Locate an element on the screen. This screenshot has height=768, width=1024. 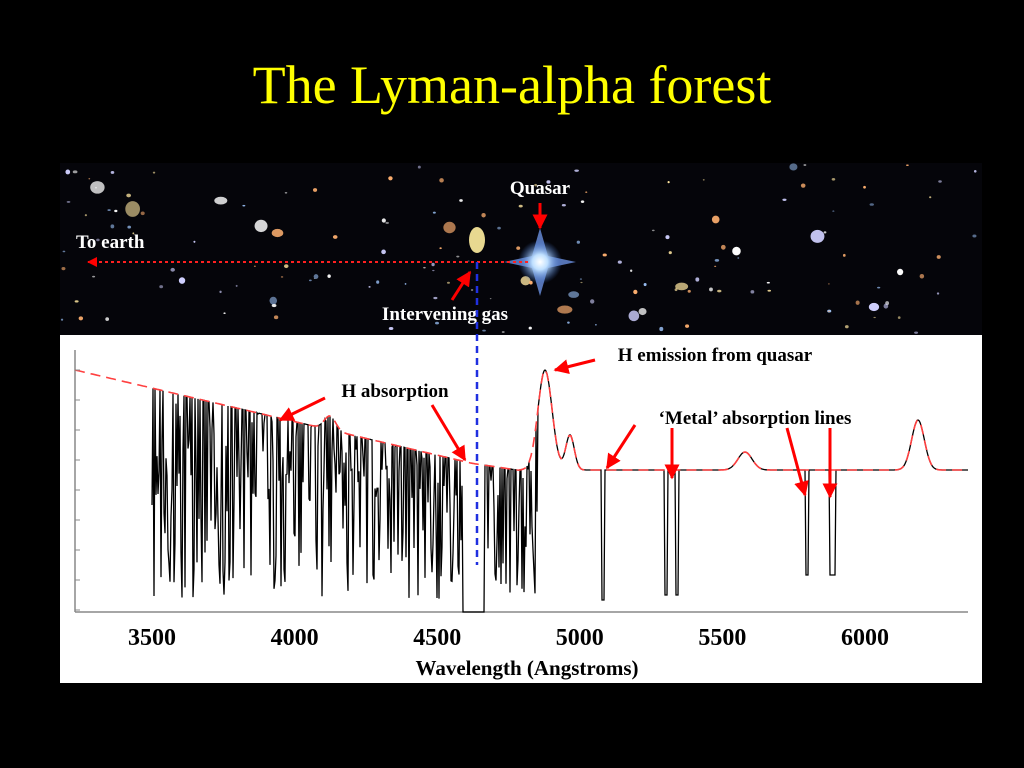
x-axis-label: Wavelength (Angstroms) is located at coordinates (526, 668).